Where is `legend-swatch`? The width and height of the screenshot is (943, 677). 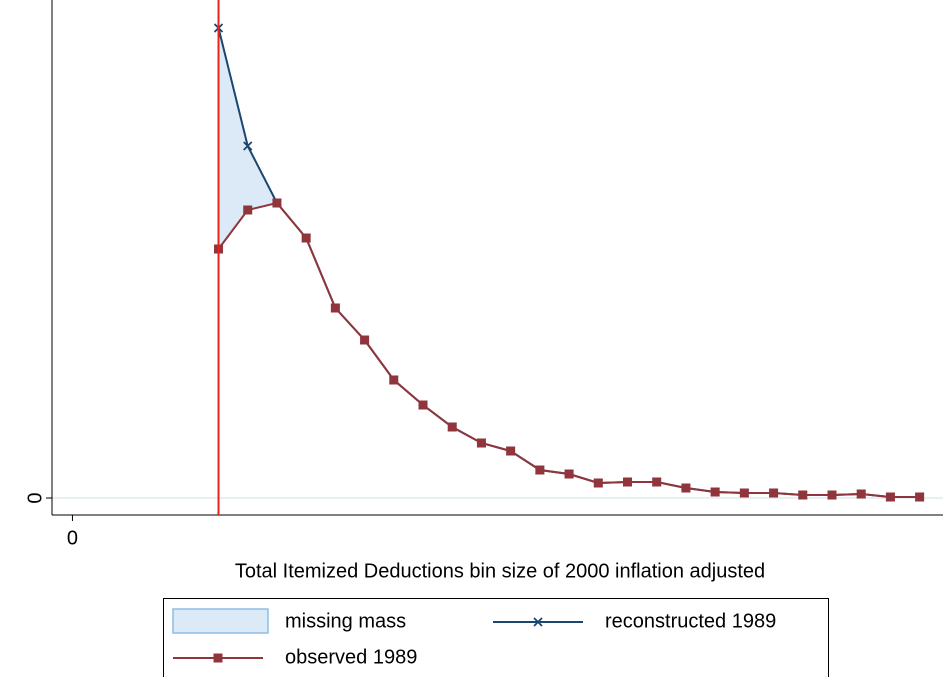 legend-swatch is located at coordinates (220, 621).